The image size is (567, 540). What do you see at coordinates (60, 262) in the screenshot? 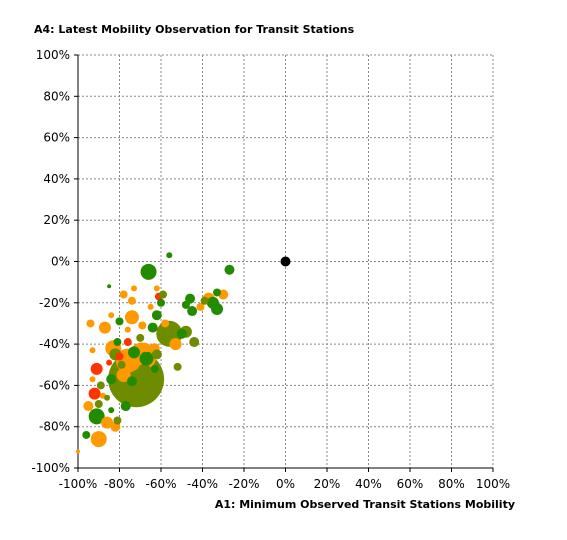
I see `y-tick-label: 0%` at bounding box center [60, 262].